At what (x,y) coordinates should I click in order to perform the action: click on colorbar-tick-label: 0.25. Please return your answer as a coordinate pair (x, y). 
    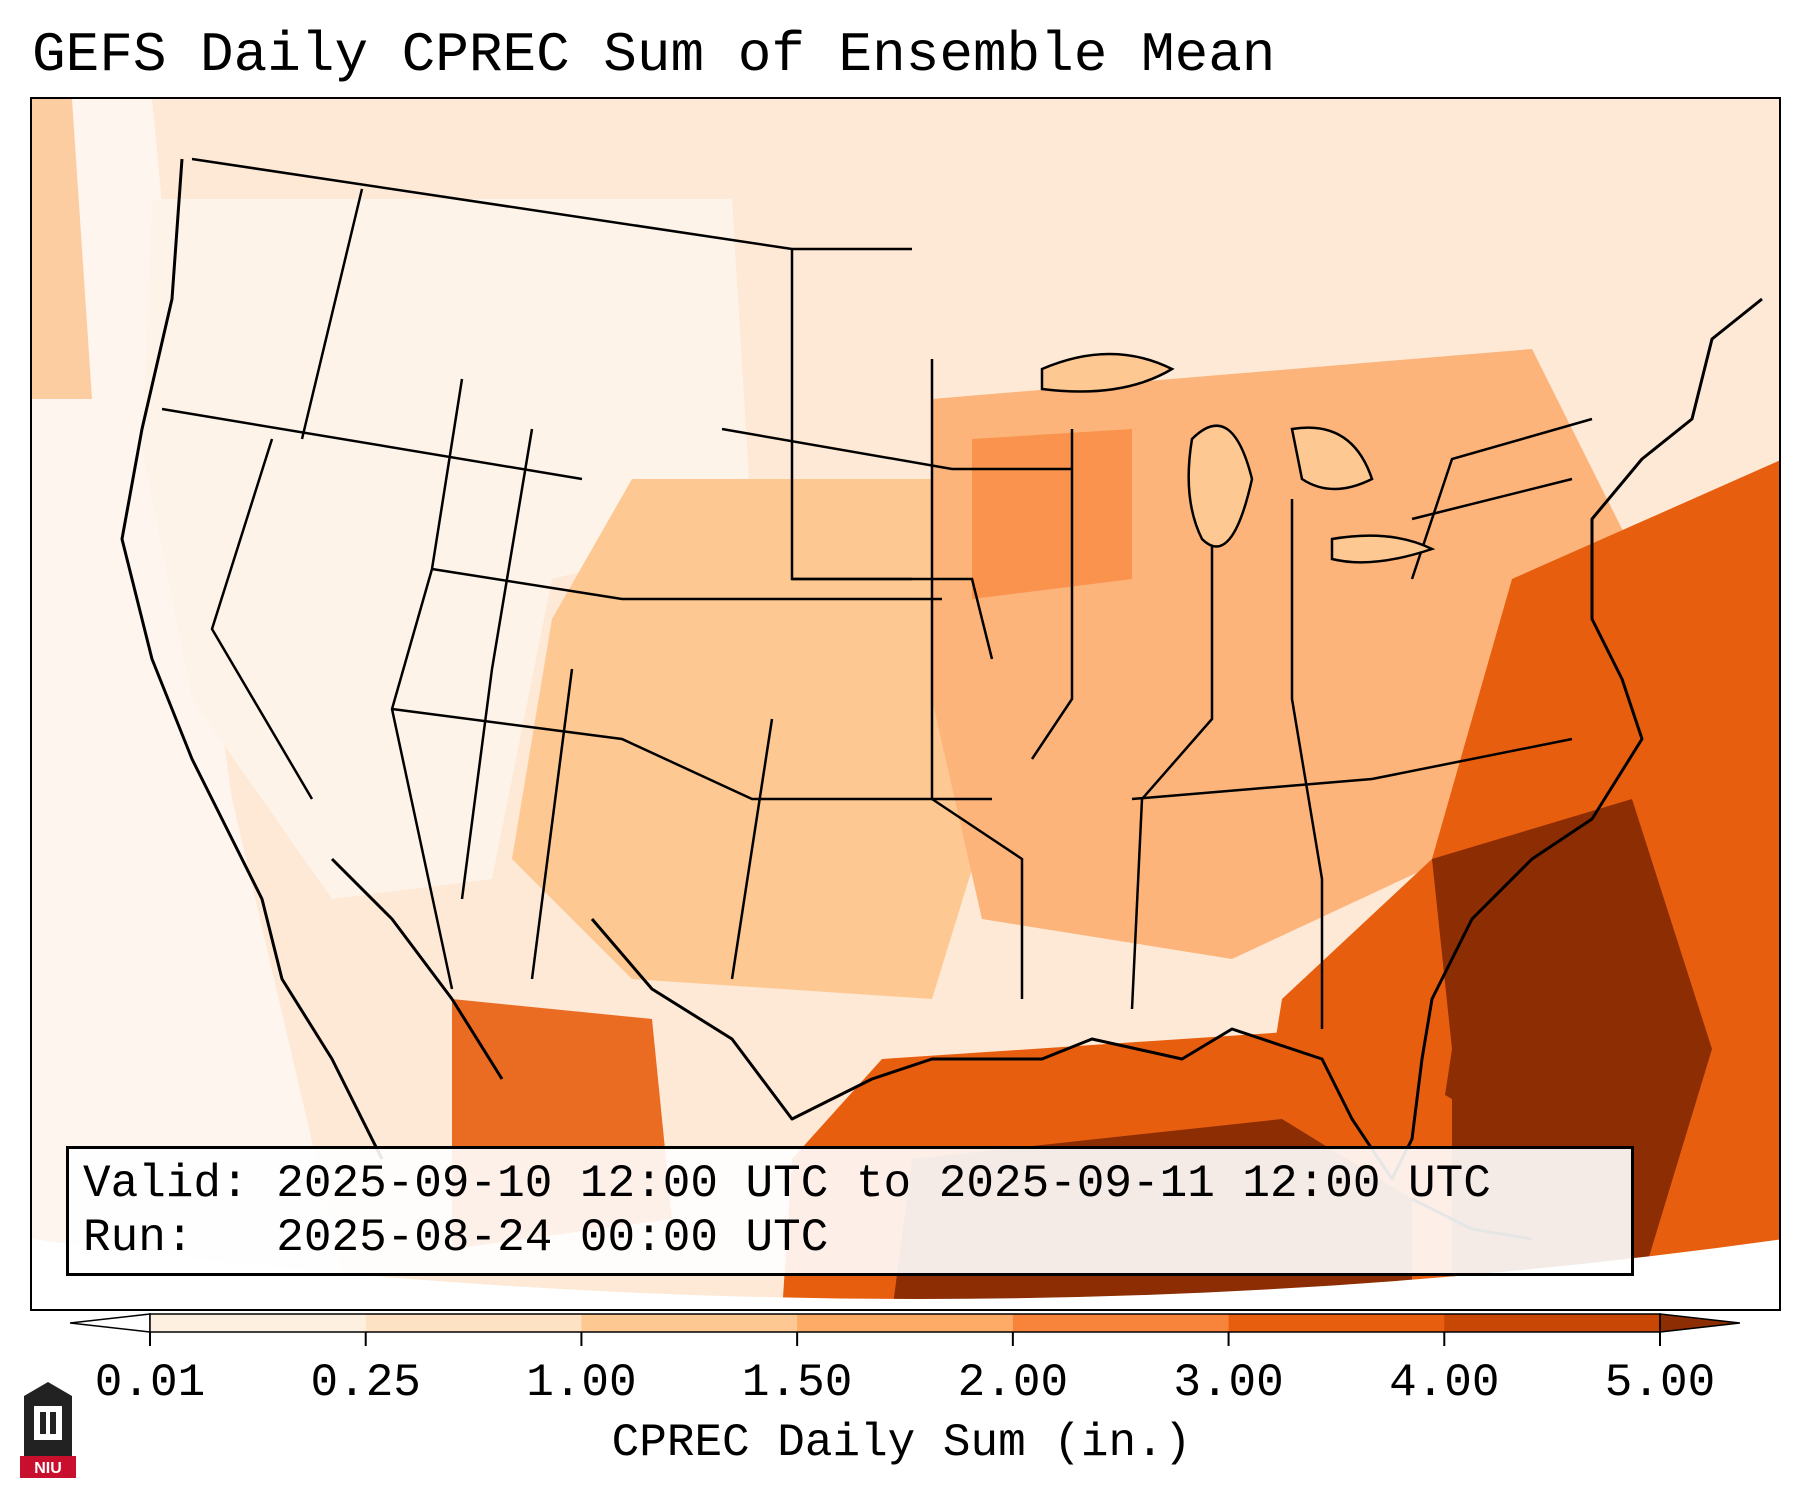
    Looking at the image, I should click on (365, 1383).